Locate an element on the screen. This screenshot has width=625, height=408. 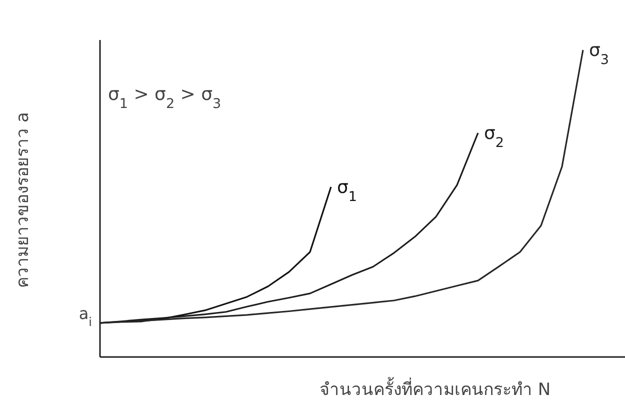
series-label: σ$_{1}$ is located at coordinates (347, 190).